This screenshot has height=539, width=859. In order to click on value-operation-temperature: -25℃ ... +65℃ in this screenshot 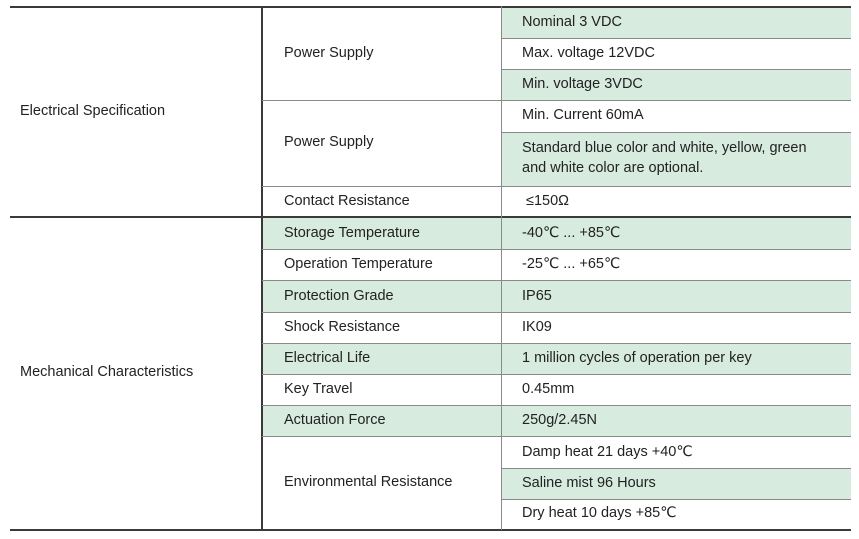, I will do `click(571, 263)`.